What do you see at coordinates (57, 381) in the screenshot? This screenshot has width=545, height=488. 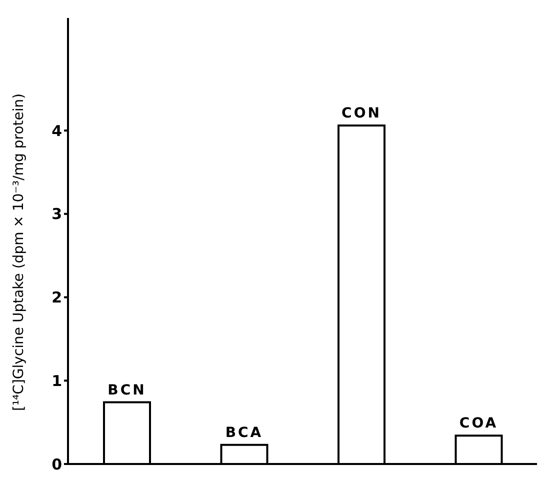 I see `y-tick-label: 1` at bounding box center [57, 381].